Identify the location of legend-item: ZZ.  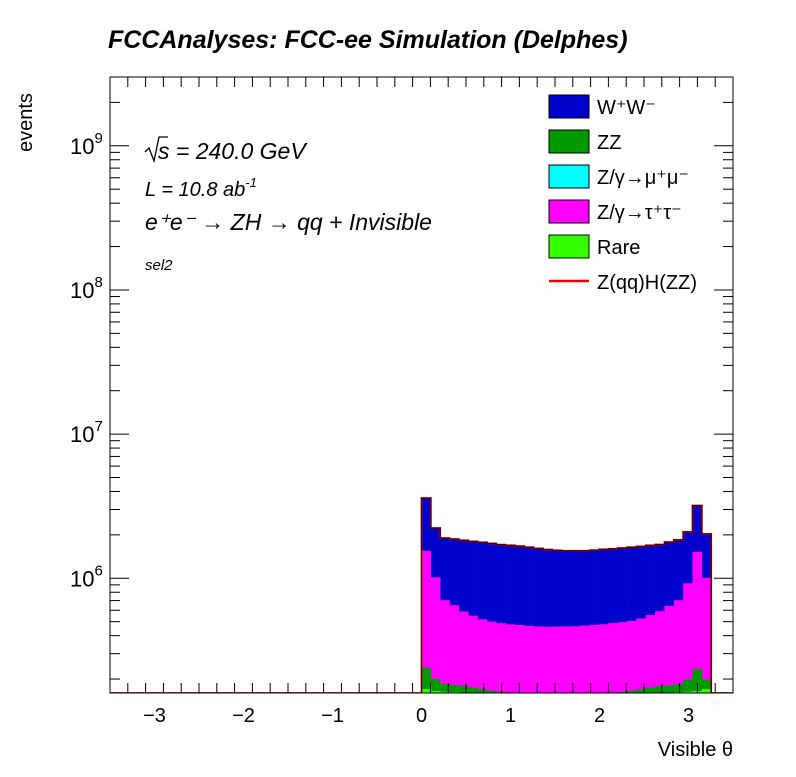
(585, 142).